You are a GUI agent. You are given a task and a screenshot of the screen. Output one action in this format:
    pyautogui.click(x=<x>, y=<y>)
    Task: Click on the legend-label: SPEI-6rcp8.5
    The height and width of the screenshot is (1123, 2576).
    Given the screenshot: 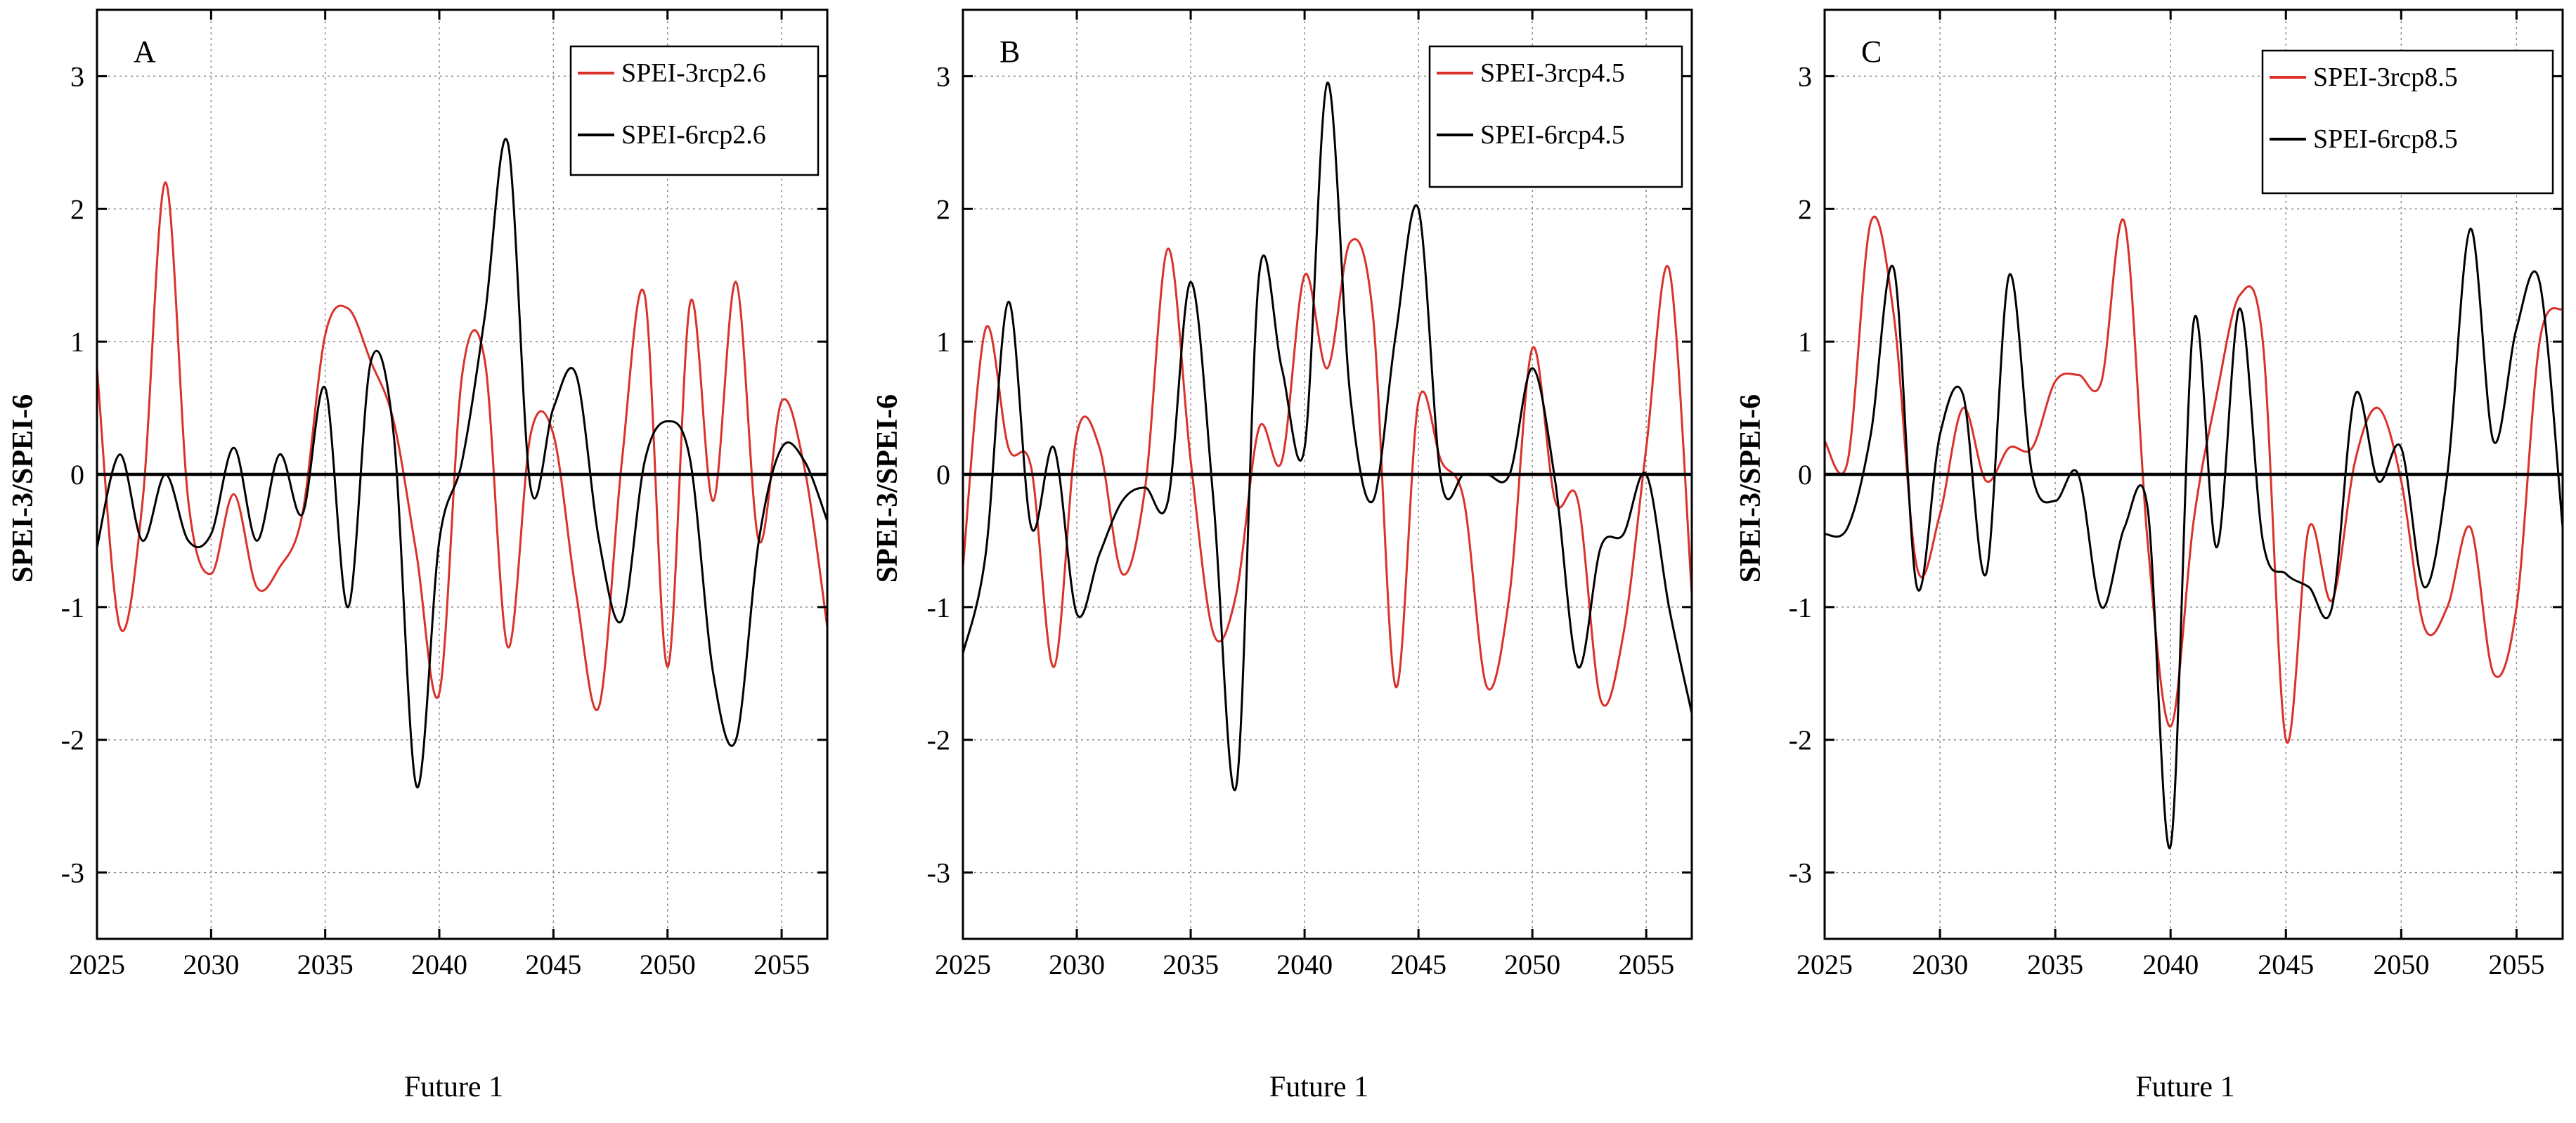 What is the action you would take?
    pyautogui.click(x=2385, y=139)
    